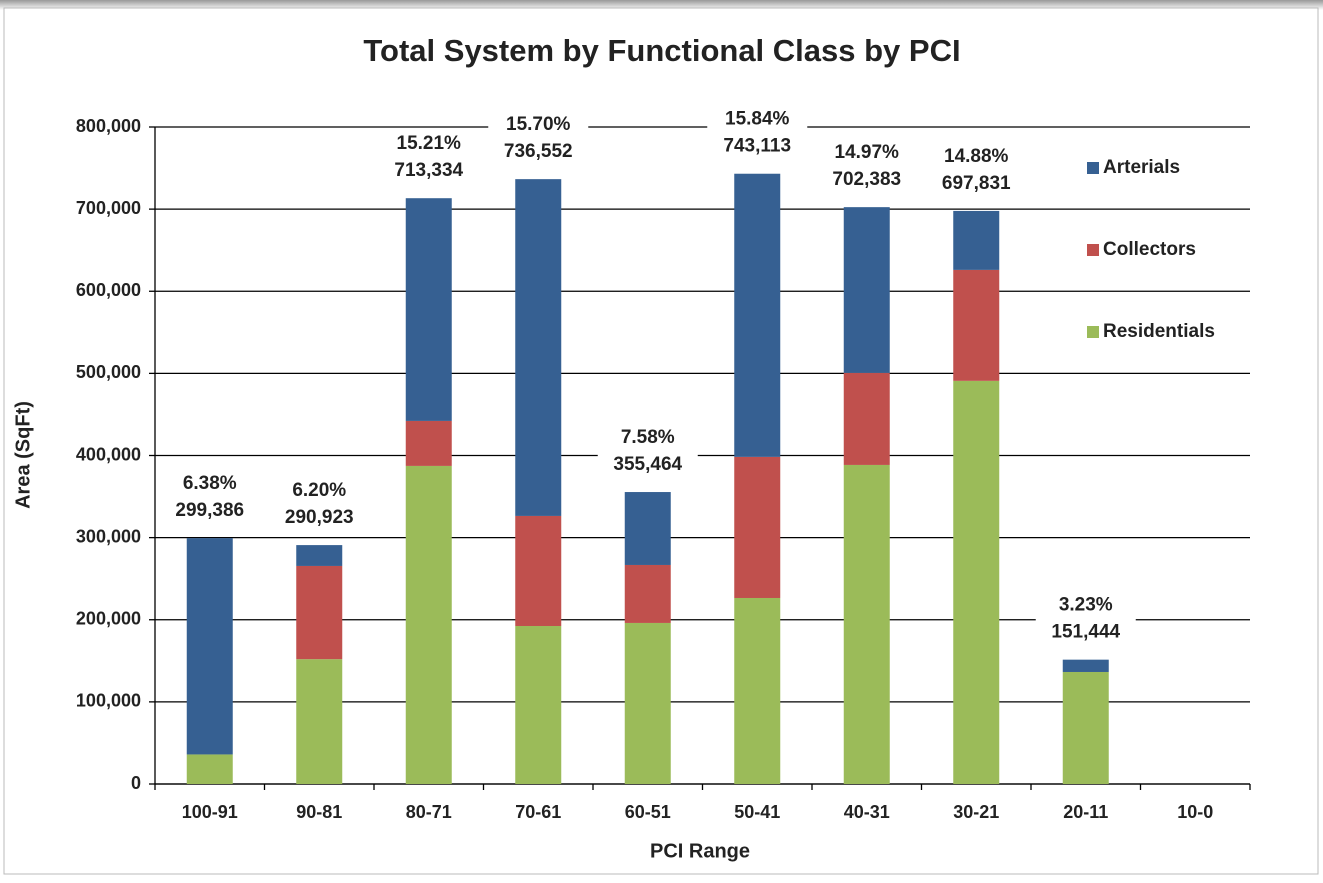 This screenshot has width=1323, height=883. Describe the element at coordinates (428, 170) in the screenshot. I see `total-label: 713,334` at that location.